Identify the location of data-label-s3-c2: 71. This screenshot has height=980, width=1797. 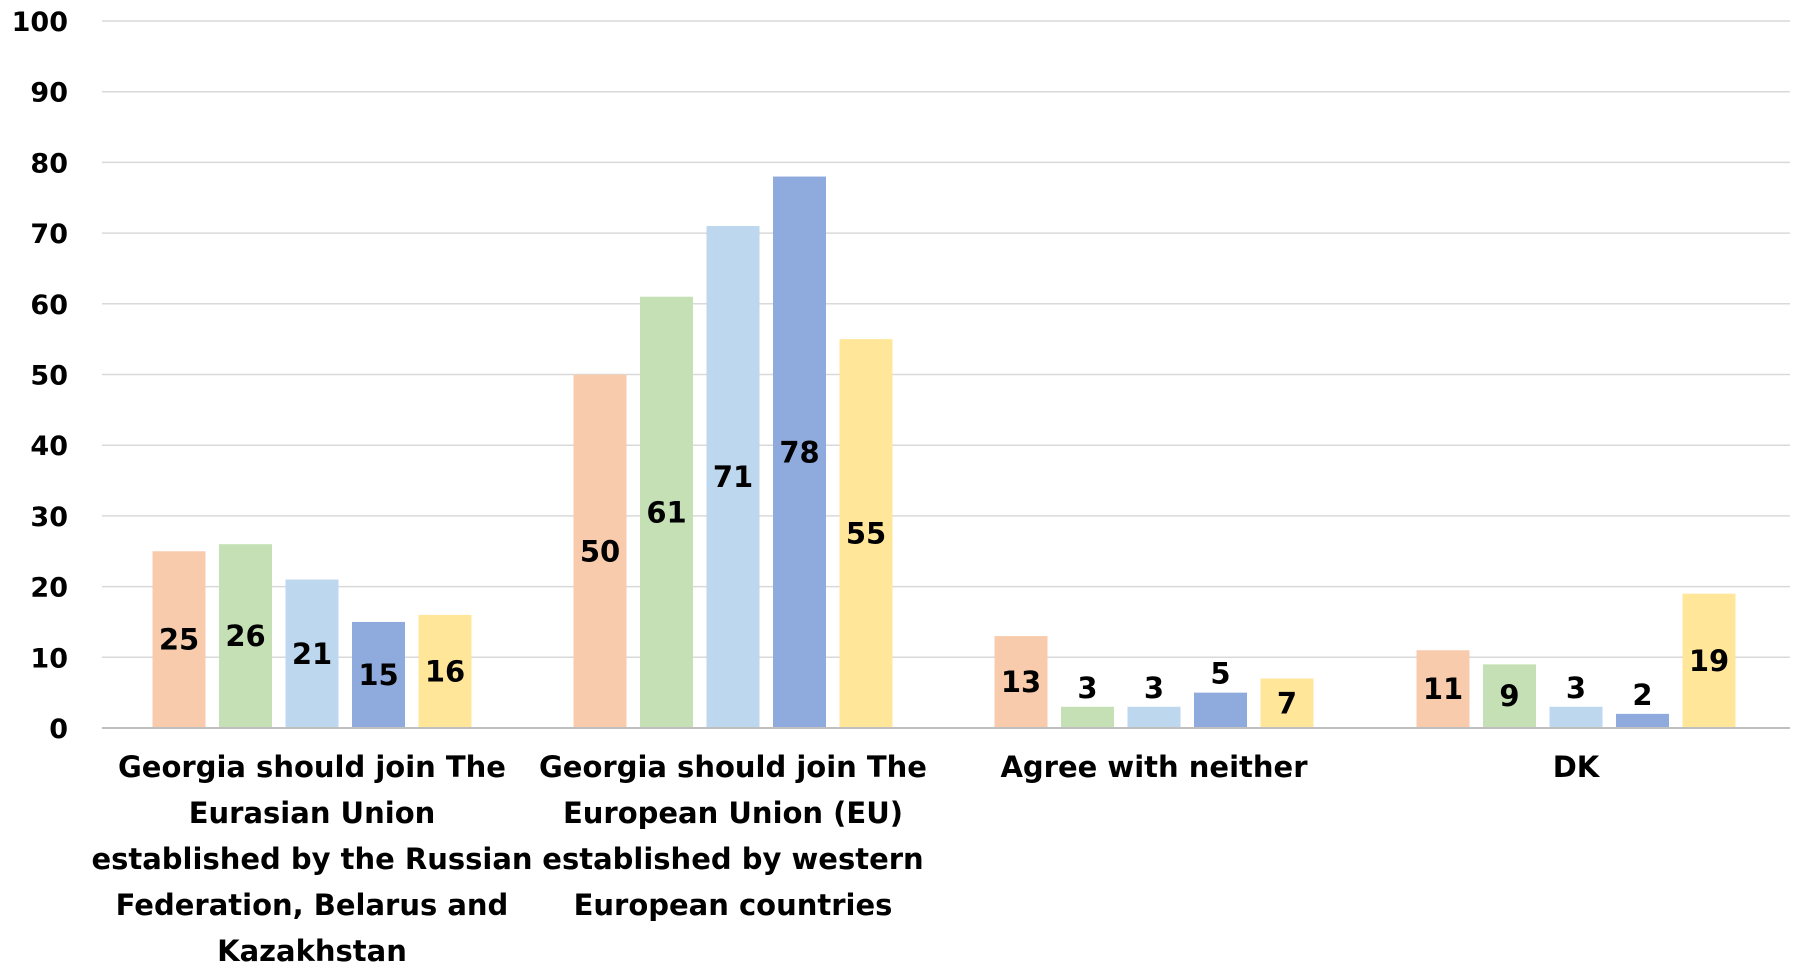
(733, 477).